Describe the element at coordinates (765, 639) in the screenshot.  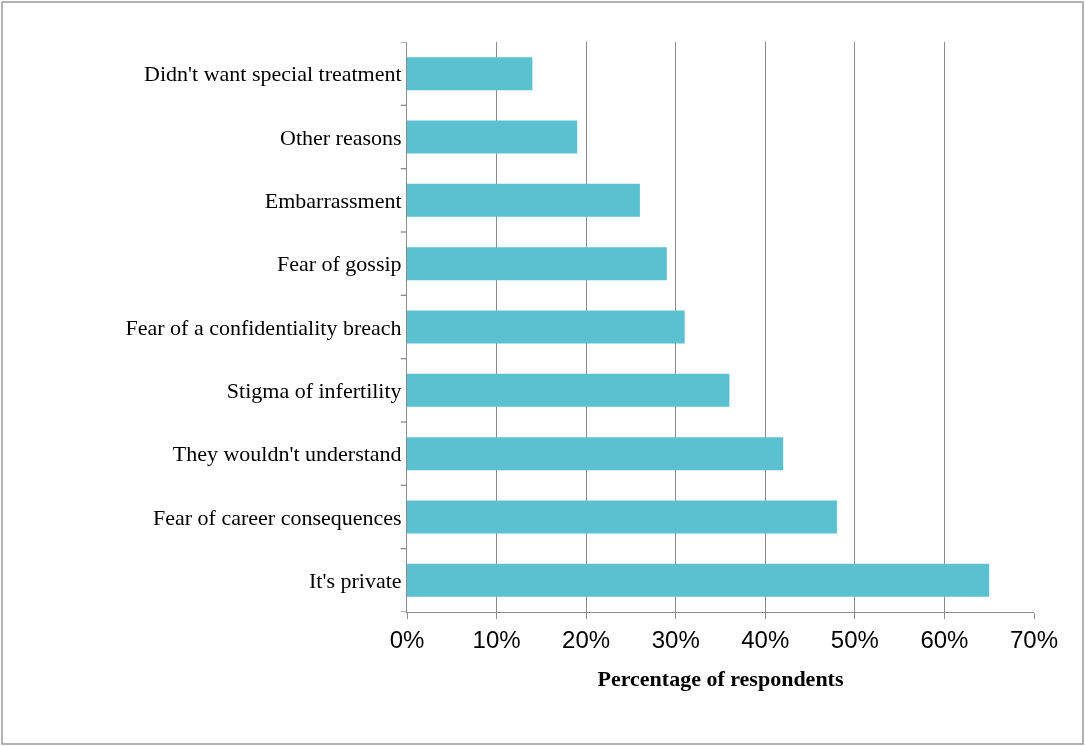
I see `x-tick-label: 40%` at that location.